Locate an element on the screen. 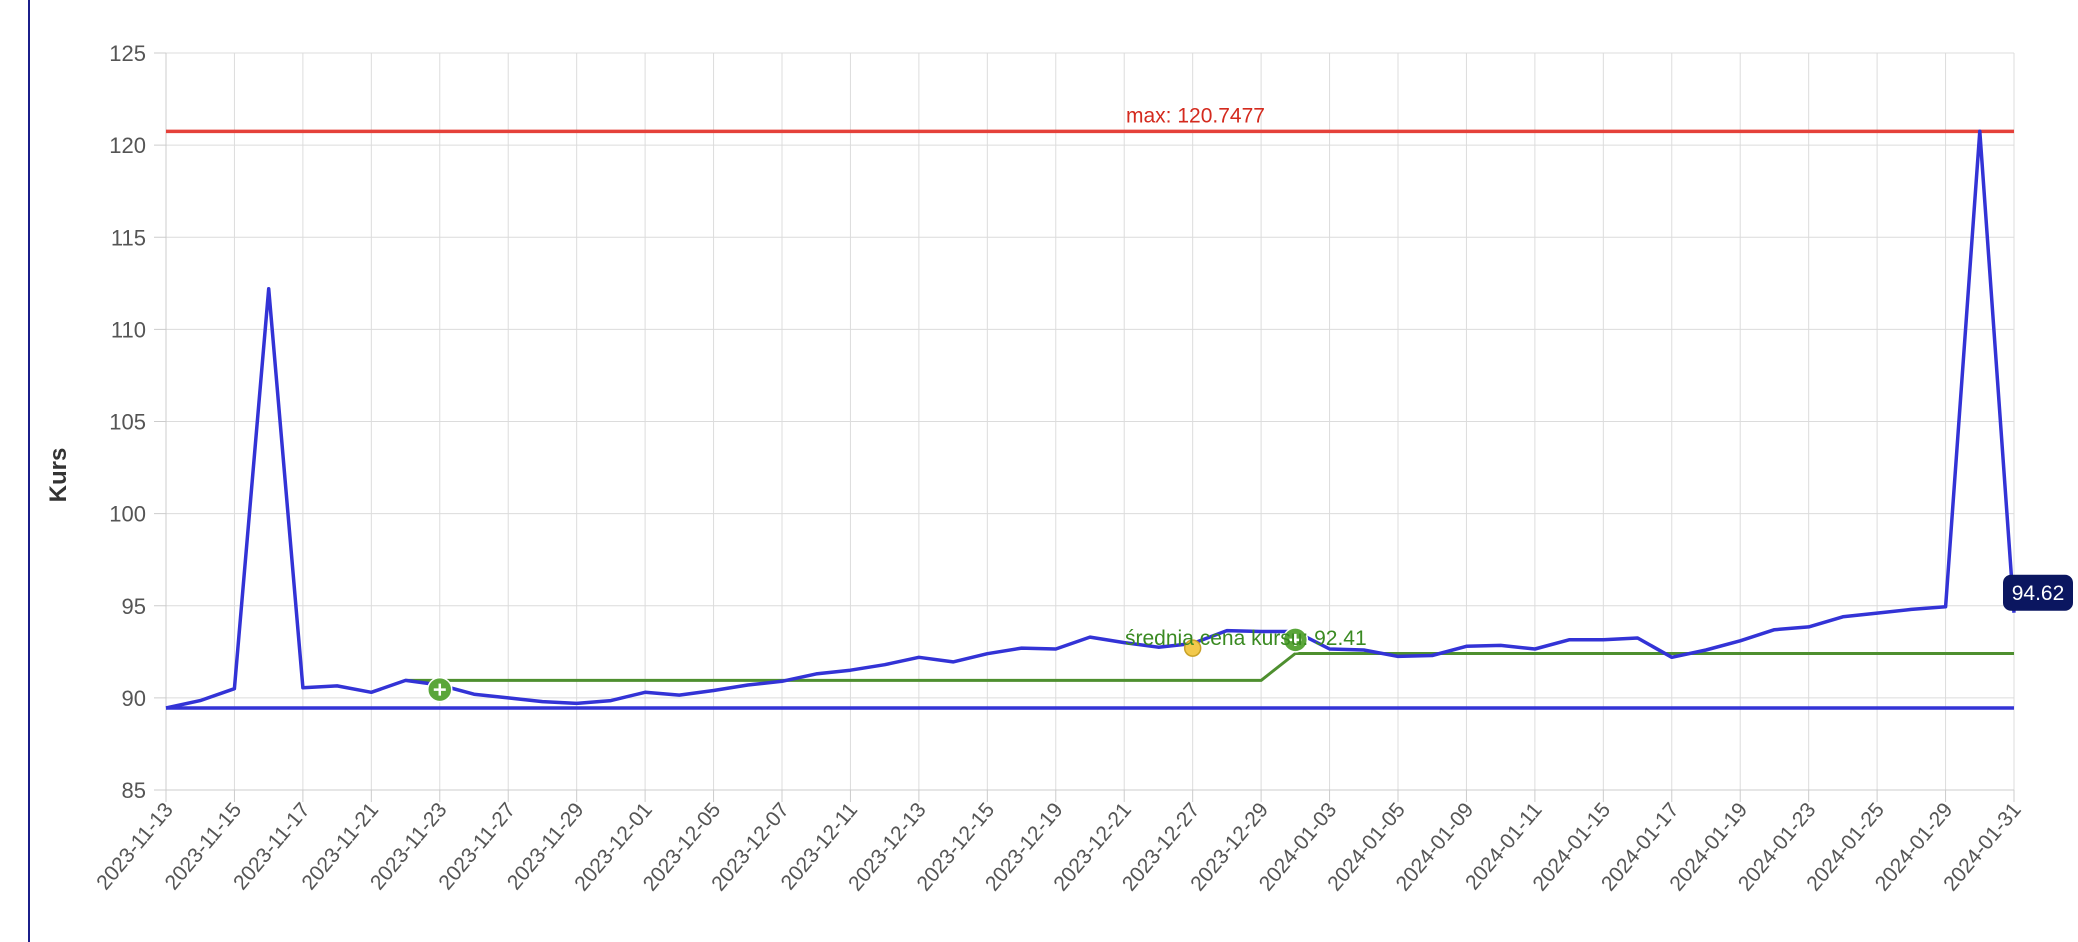 The image size is (2078, 942). y-tick-label: 120 is located at coordinates (127, 145).